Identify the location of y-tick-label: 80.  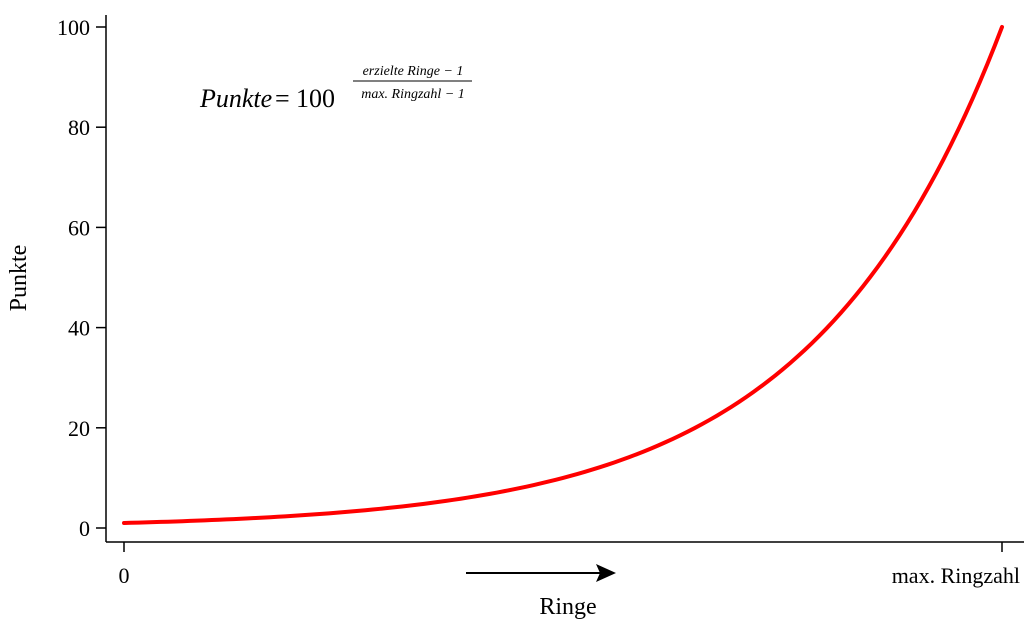
(79, 127).